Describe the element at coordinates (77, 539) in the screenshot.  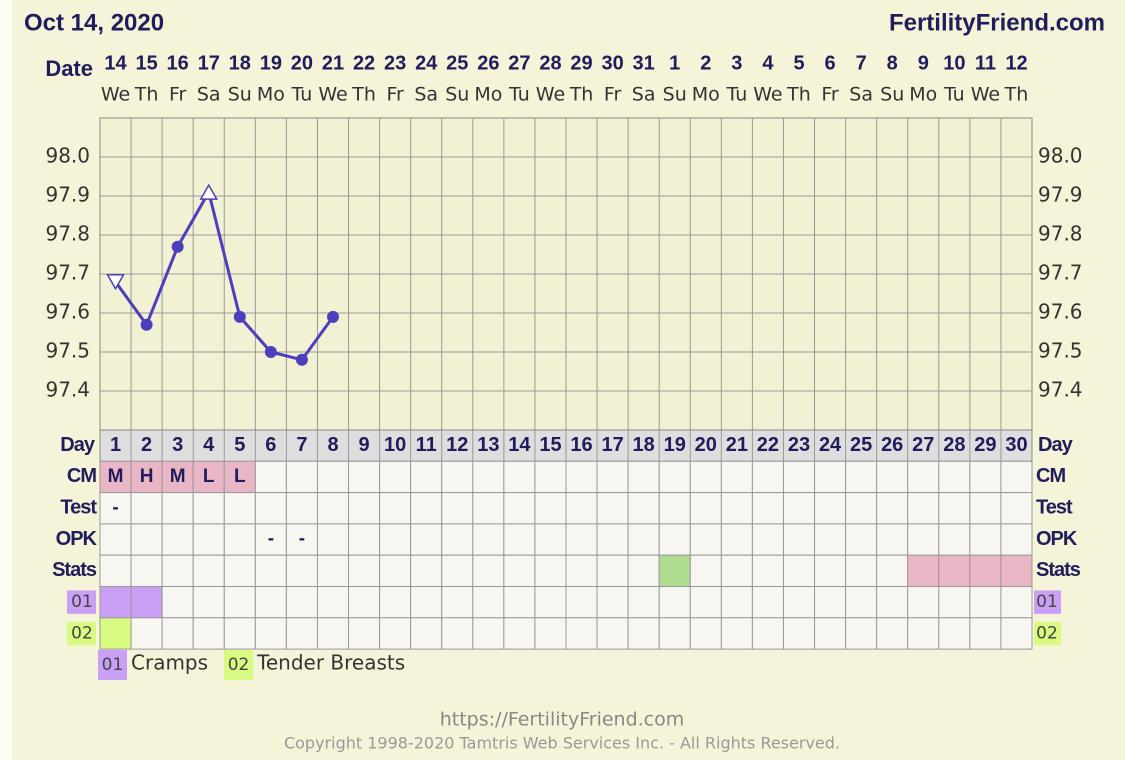
I see `row-label: OPK` at that location.